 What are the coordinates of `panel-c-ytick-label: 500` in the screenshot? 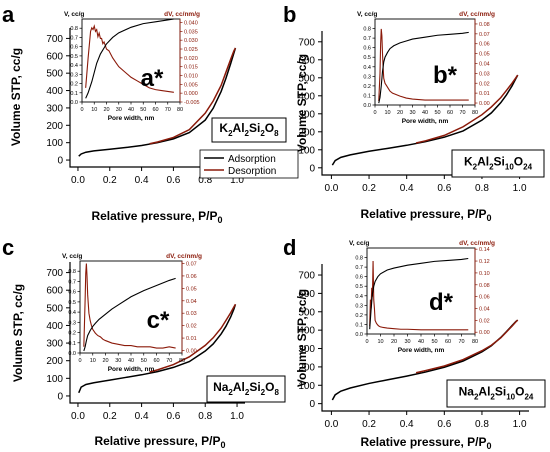 It's located at (54, 308).